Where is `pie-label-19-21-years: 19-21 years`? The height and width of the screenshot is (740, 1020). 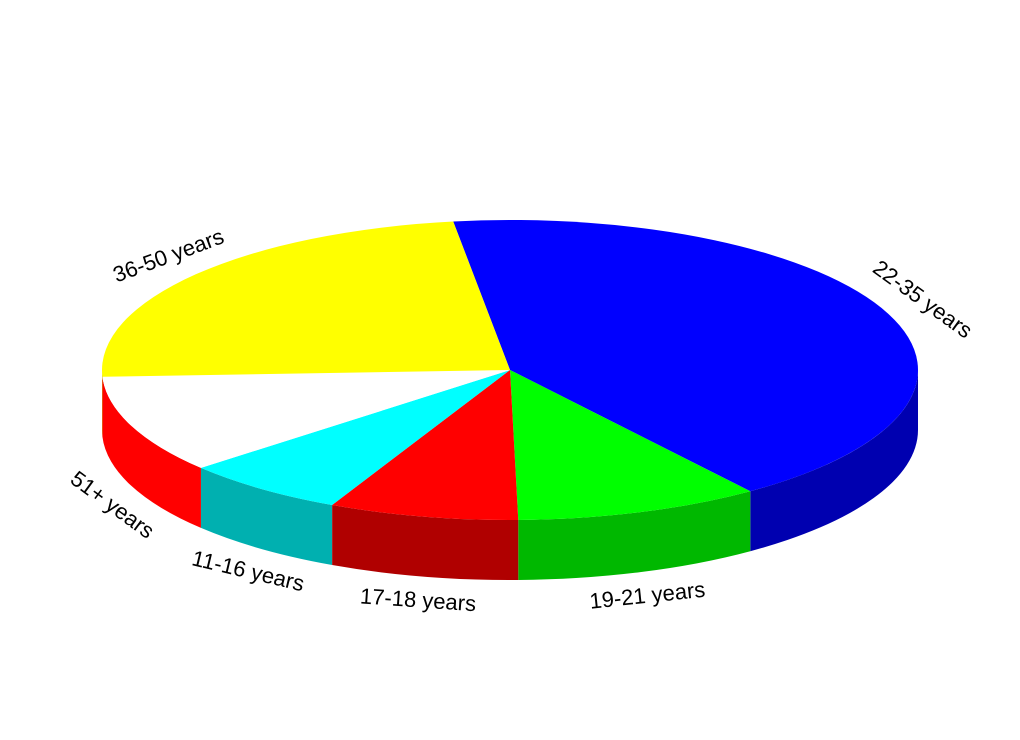
pie-label-19-21-years: 19-21 years is located at coordinates (647, 595).